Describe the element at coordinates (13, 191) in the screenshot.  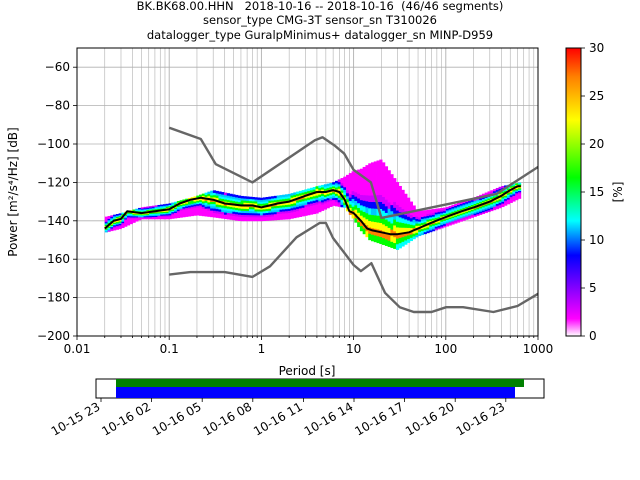
I see `y-axis-label: Power [m²/s⁴/Hz] [dB]` at that location.